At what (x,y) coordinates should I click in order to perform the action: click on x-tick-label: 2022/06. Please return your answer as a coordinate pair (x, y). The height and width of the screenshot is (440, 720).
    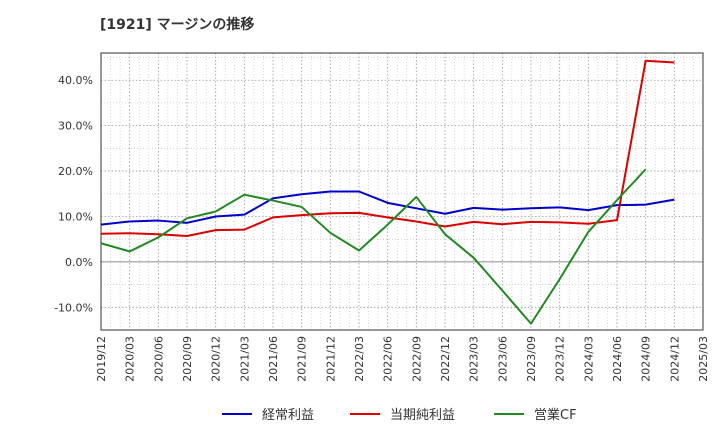
    Looking at the image, I should click on (388, 359).